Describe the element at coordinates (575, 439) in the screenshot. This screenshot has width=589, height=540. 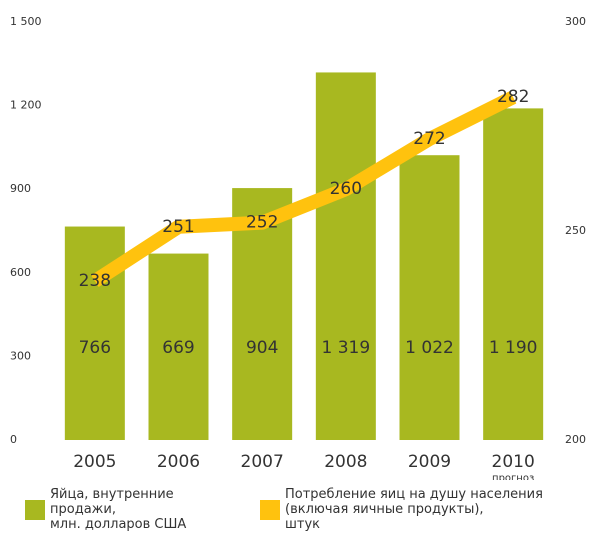
I see `y2-tick-label: 200` at that location.